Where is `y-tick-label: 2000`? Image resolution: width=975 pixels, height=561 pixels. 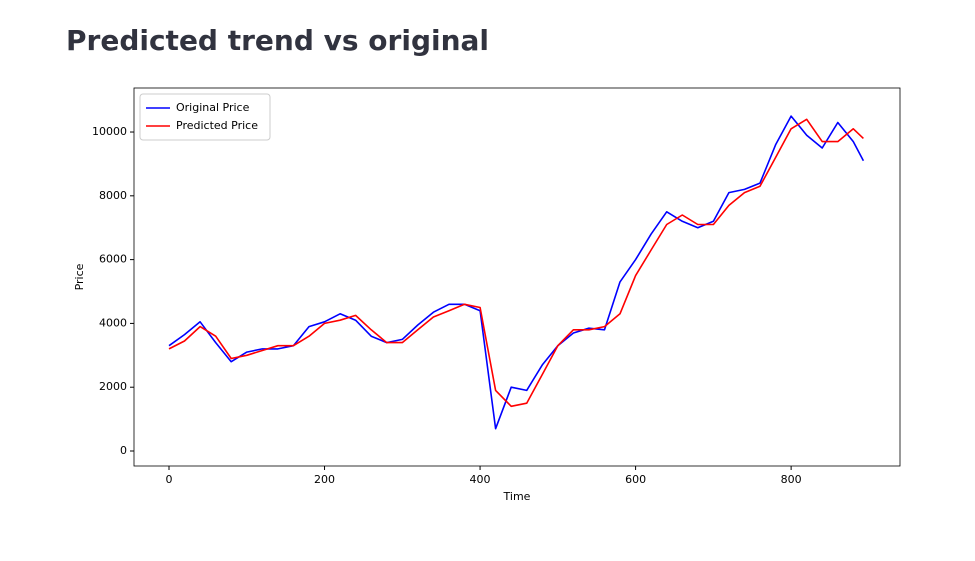 y-tick-label: 2000 is located at coordinates (113, 386).